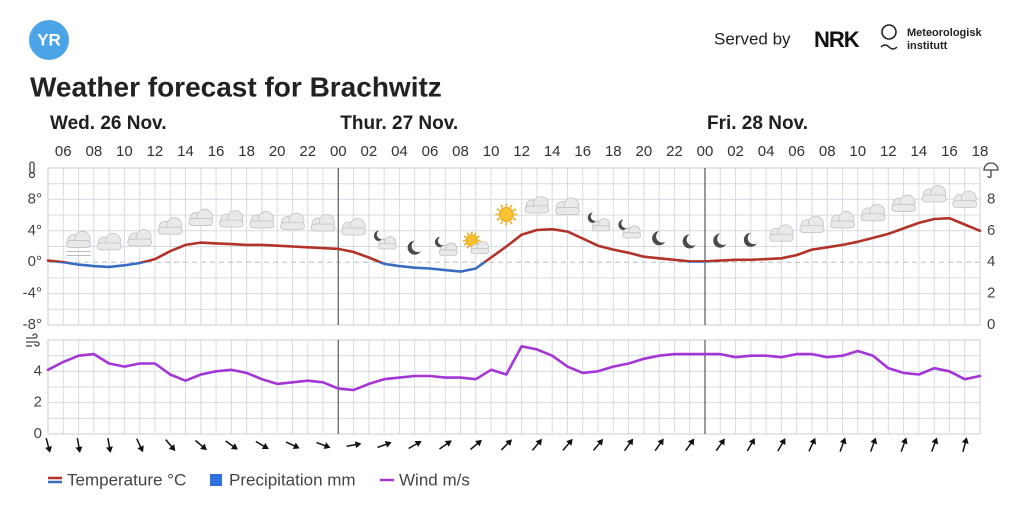 The height and width of the screenshot is (508, 1024). I want to click on legend-label: Precipitation mm, so click(292, 479).